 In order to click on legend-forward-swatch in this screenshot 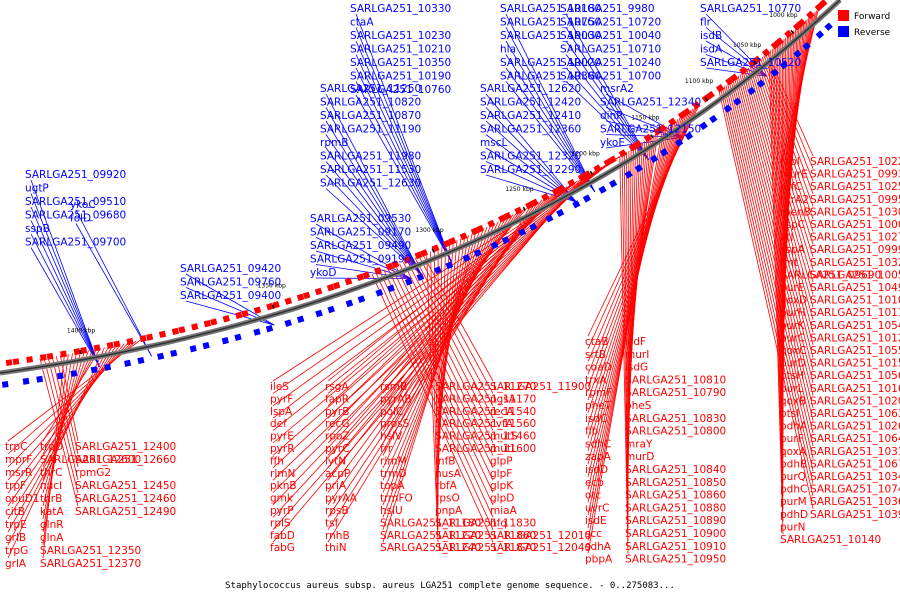, I will do `click(843, 15)`.